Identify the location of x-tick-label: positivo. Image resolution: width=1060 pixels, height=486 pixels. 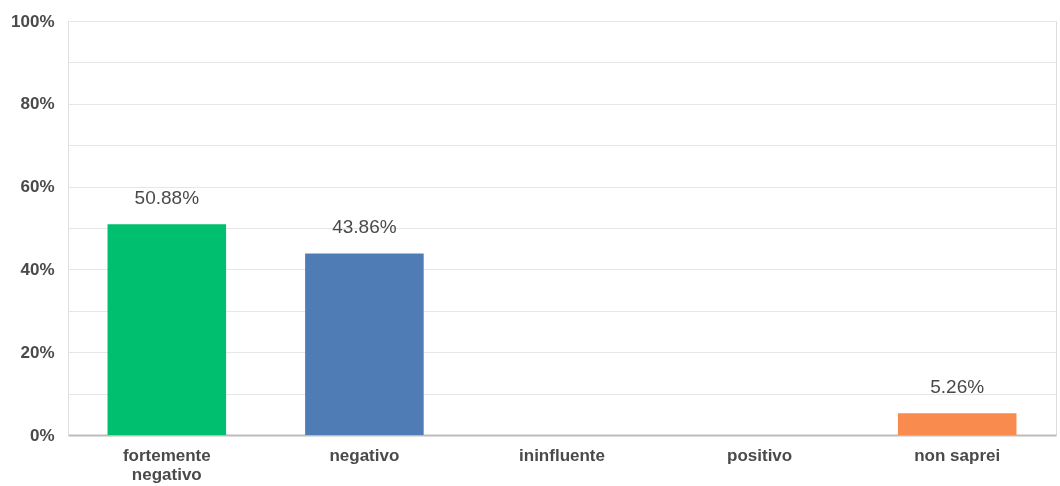
(760, 455).